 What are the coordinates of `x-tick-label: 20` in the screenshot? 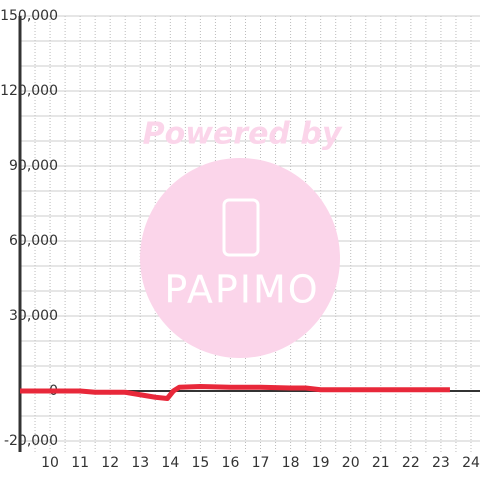 It's located at (351, 463).